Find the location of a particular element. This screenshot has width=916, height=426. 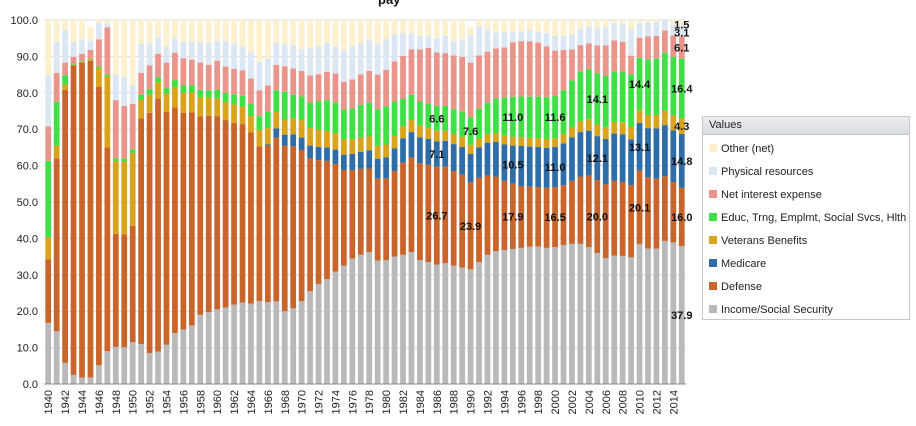

data-label: 16.0 is located at coordinates (681, 218).